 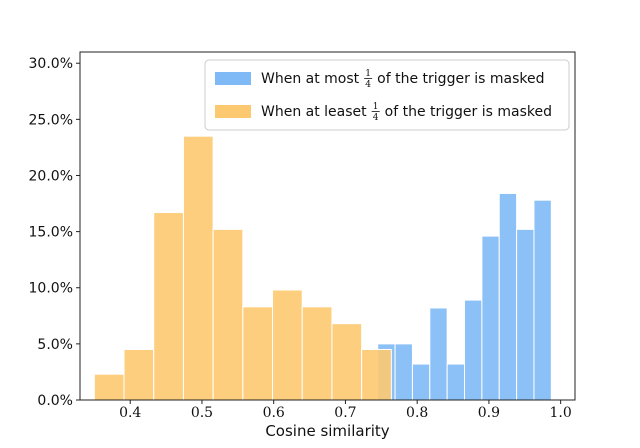 What do you see at coordinates (489, 413) in the screenshot?
I see `x-tick-label: 0.9` at bounding box center [489, 413].